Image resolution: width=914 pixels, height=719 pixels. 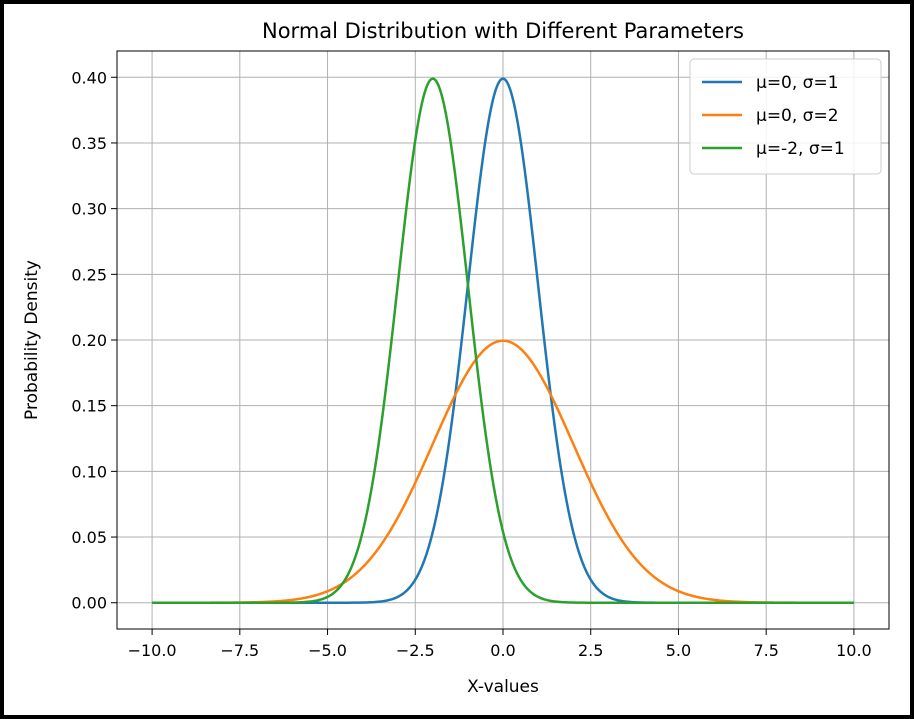 I want to click on legend: μ=0, σ=1 μ=0, σ=2 μ=-2, σ=1, so click(x=785, y=116).